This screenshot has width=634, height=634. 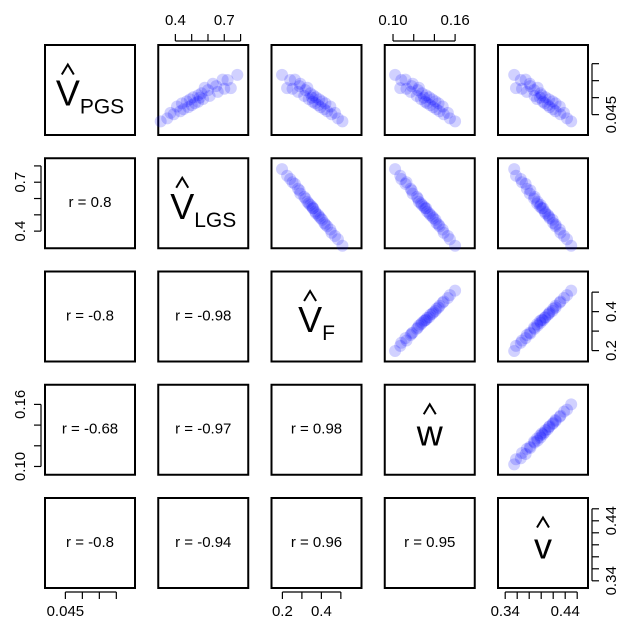 What do you see at coordinates (102, 107) in the screenshot?
I see `variable-subscript: PGS` at bounding box center [102, 107].